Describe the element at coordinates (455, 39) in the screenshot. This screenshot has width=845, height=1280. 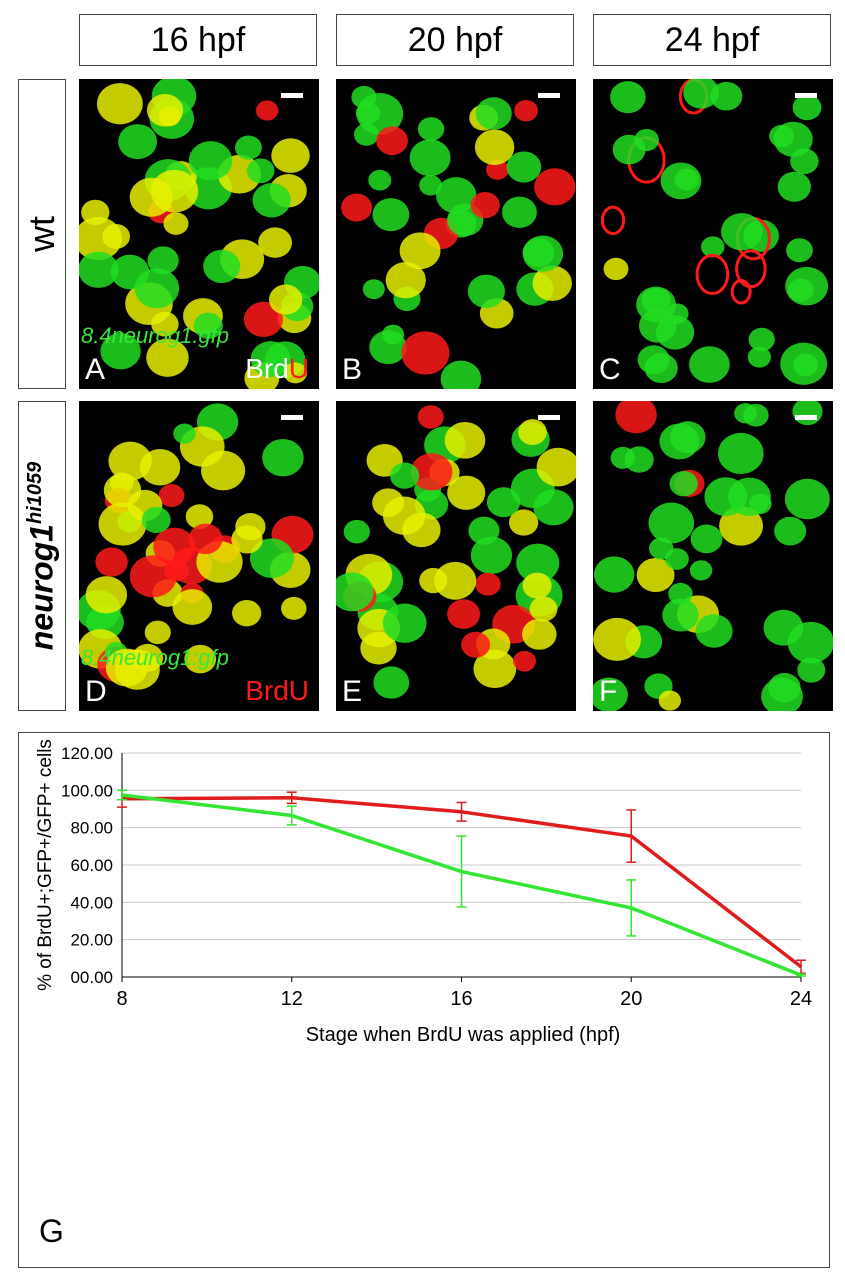
I see `column-header-label: 20 hpf` at that location.